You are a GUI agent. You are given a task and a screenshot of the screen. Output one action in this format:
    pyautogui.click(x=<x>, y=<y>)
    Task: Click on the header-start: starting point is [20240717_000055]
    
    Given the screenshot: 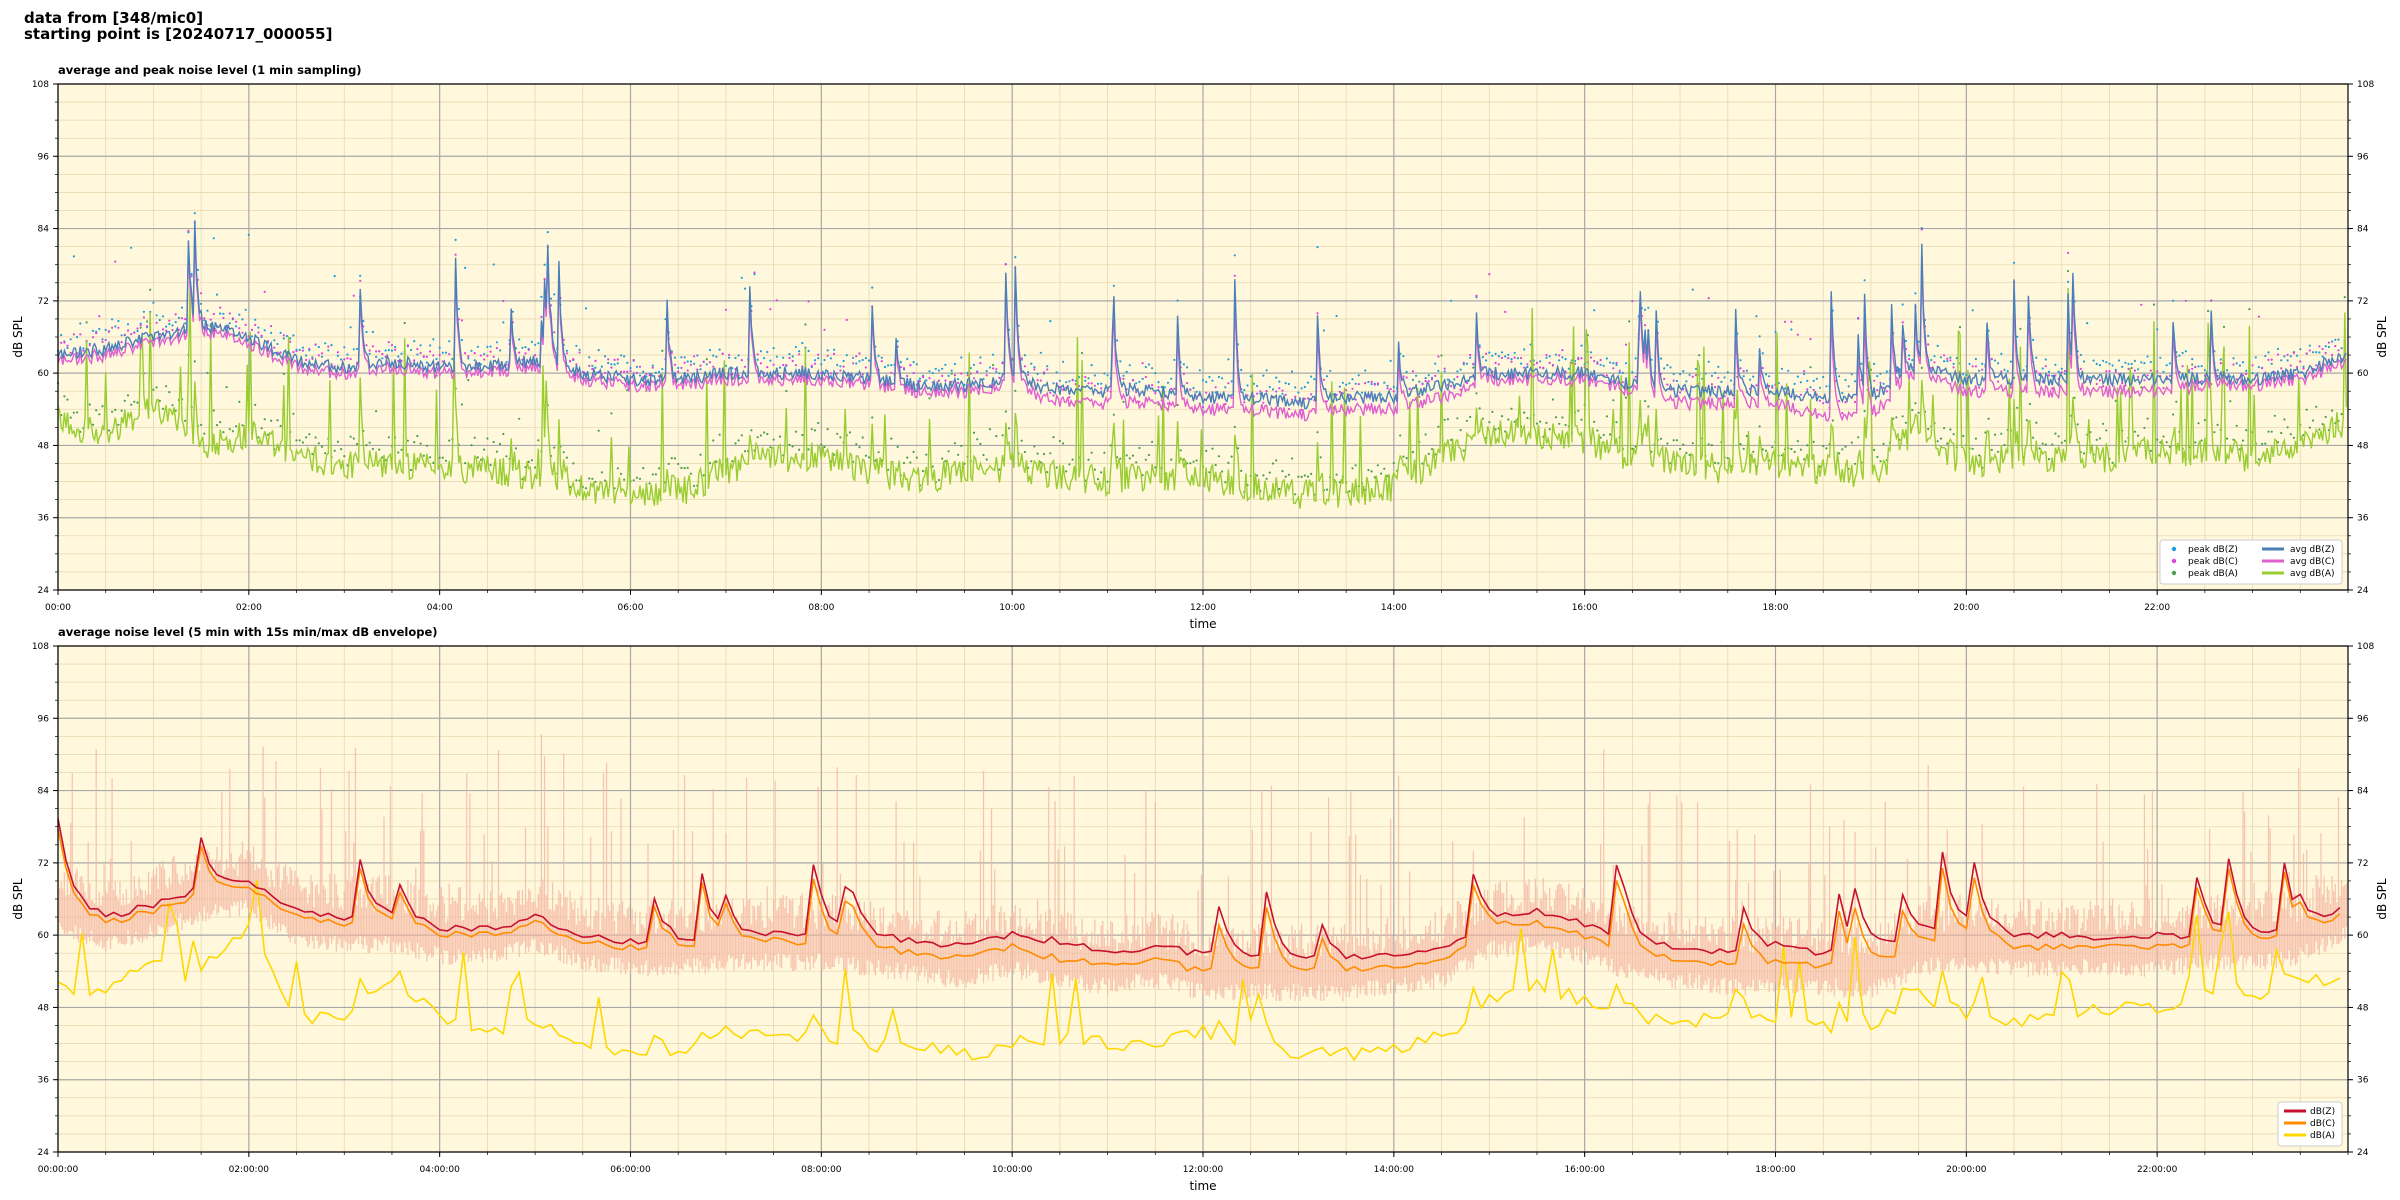 What is the action you would take?
    pyautogui.click(x=178, y=34)
    